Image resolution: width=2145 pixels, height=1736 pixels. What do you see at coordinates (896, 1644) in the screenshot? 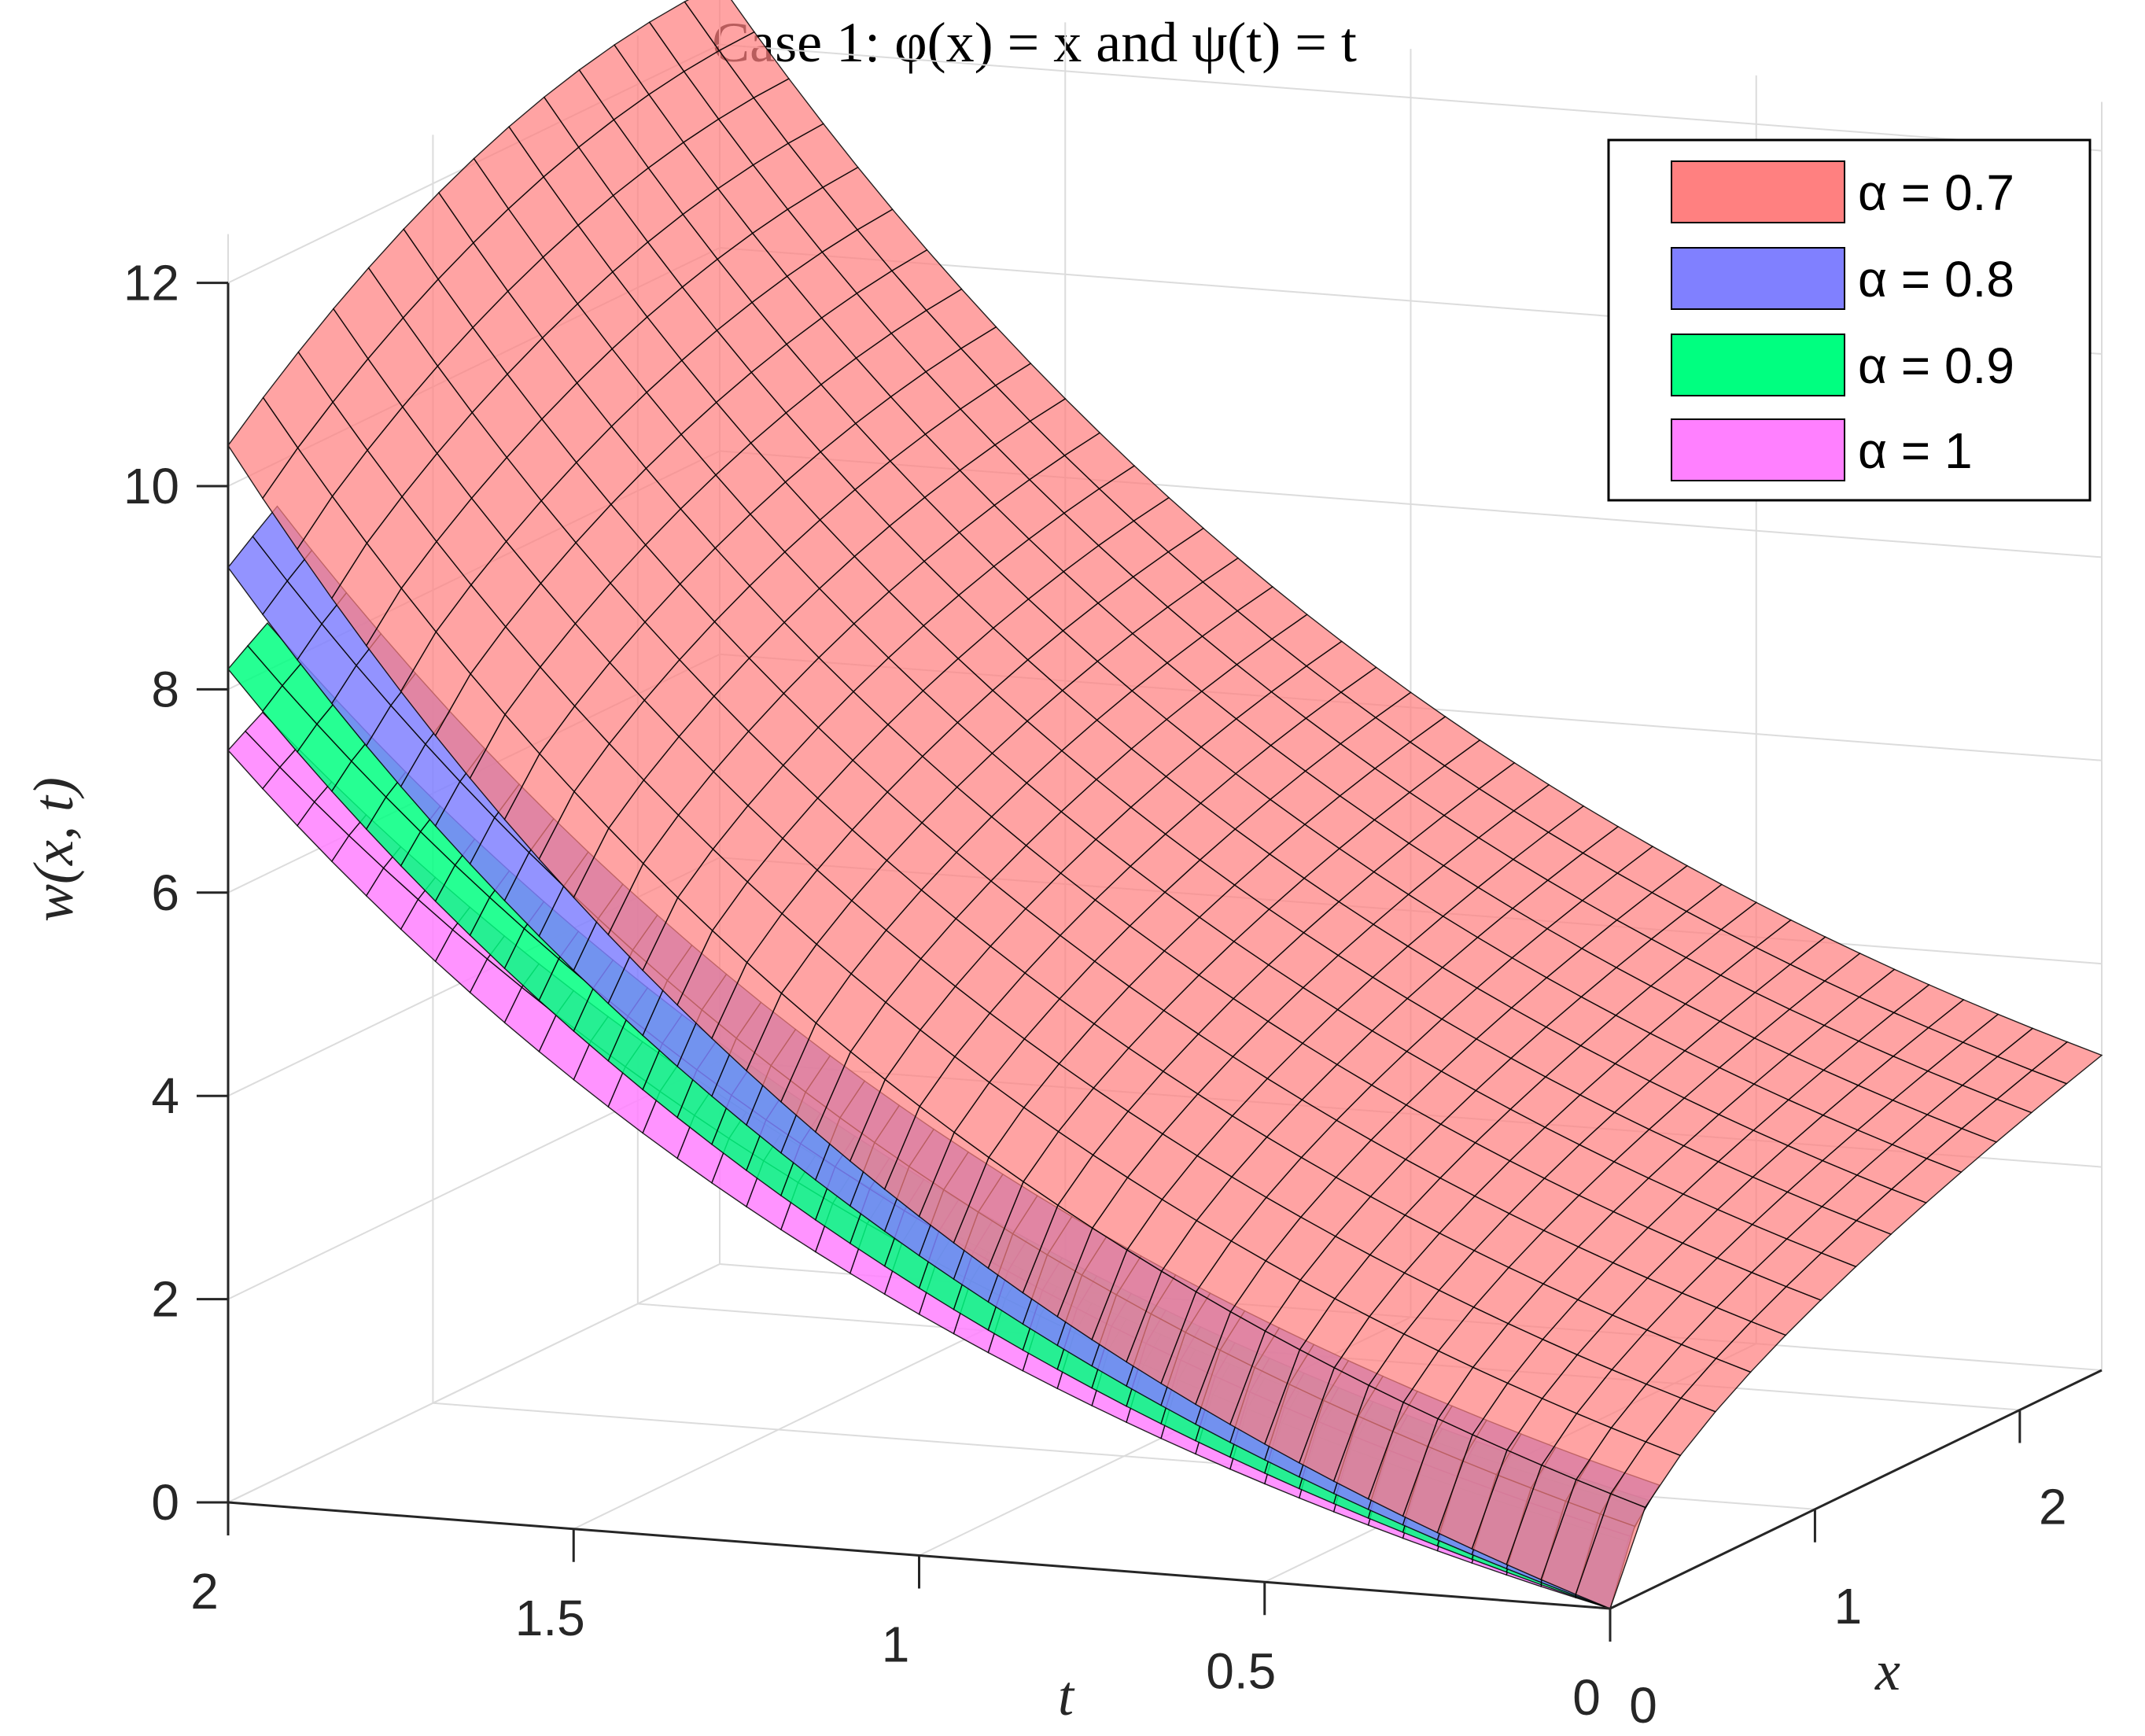
I see `t-tick-label-2: 1` at bounding box center [896, 1644].